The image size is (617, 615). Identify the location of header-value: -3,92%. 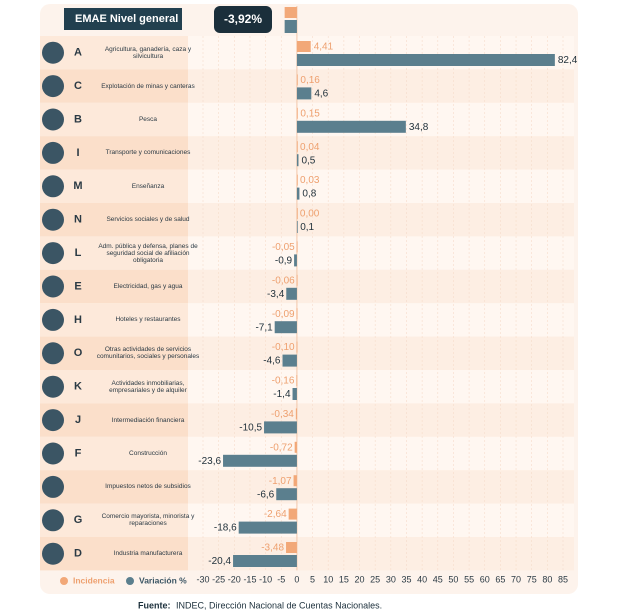
(243, 19).